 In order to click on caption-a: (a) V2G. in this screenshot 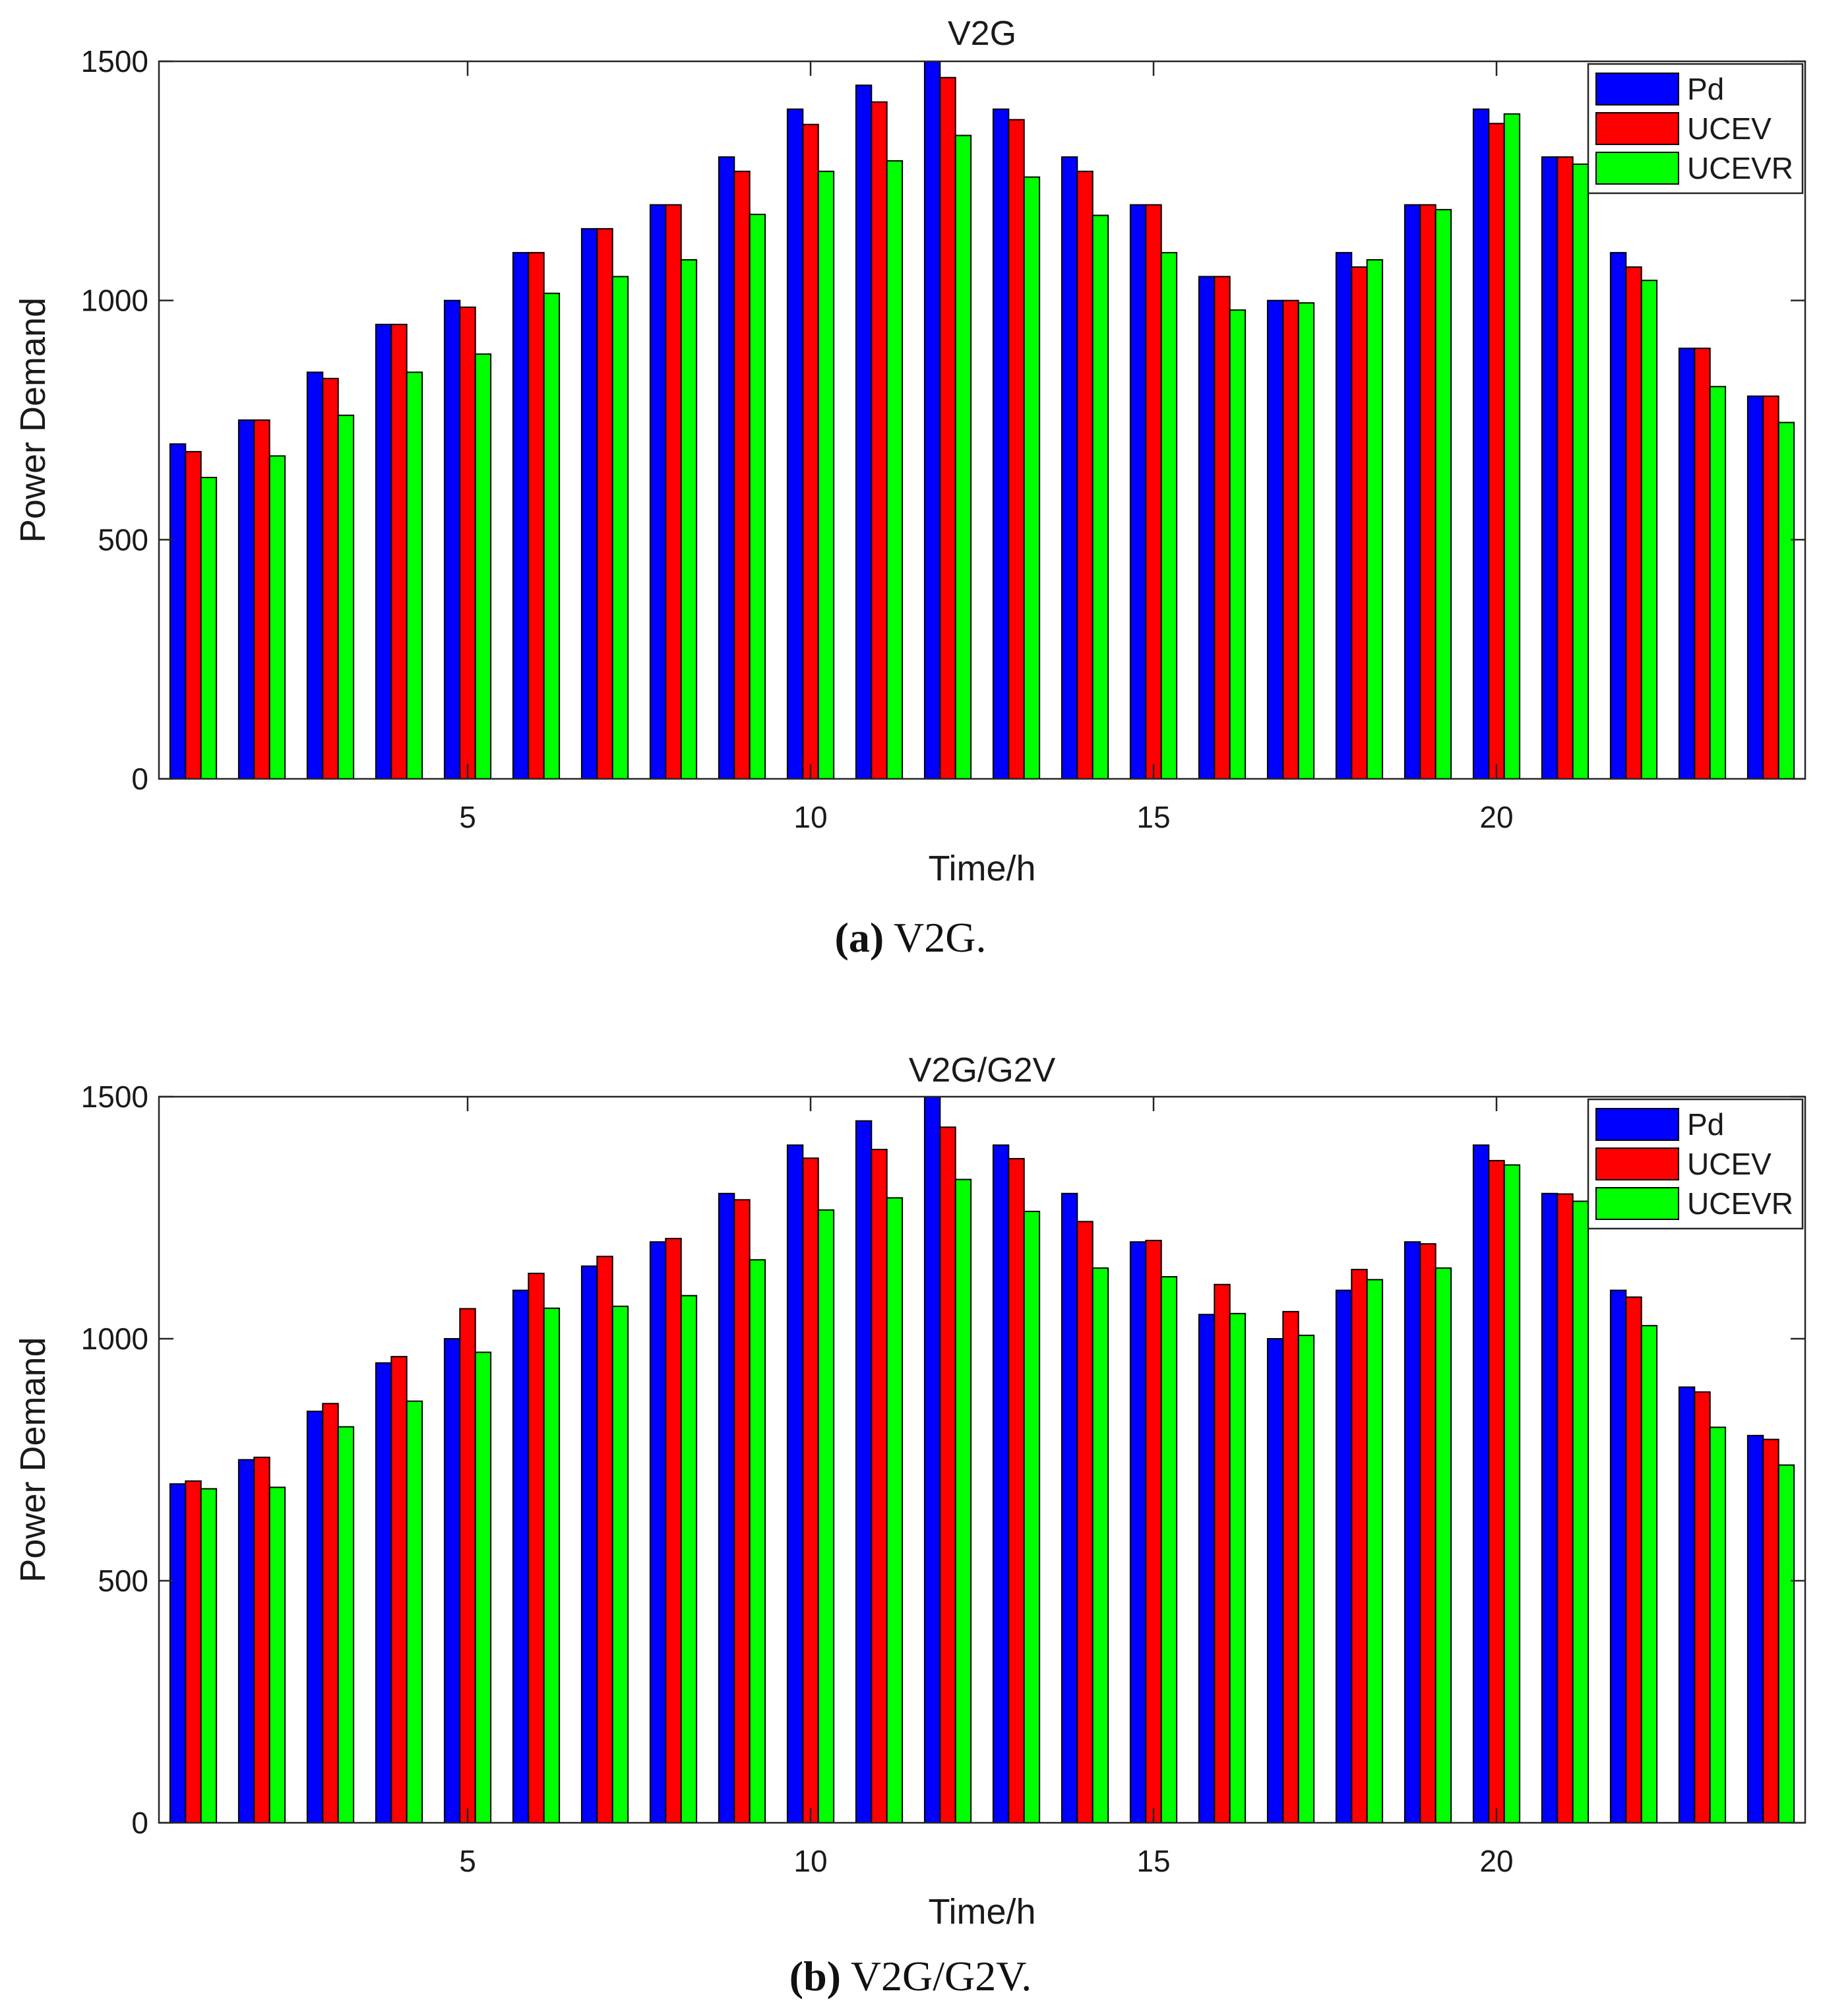, I will do `click(910, 937)`.